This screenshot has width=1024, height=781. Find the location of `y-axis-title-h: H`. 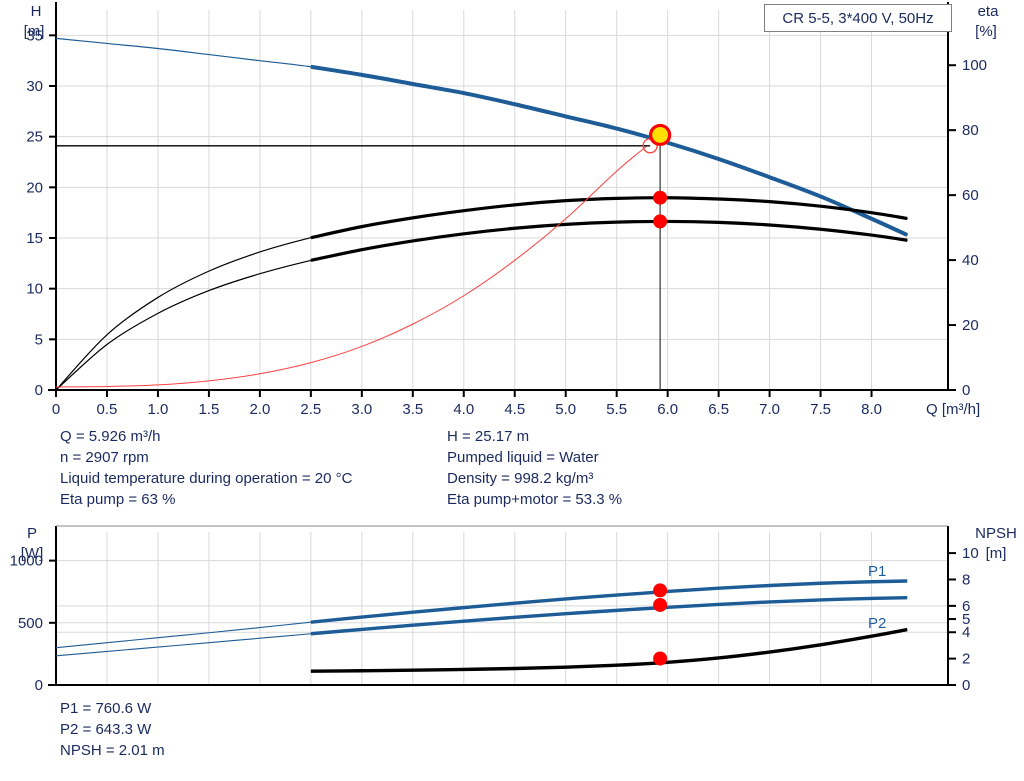

y-axis-title-h: H is located at coordinates (36, 11).